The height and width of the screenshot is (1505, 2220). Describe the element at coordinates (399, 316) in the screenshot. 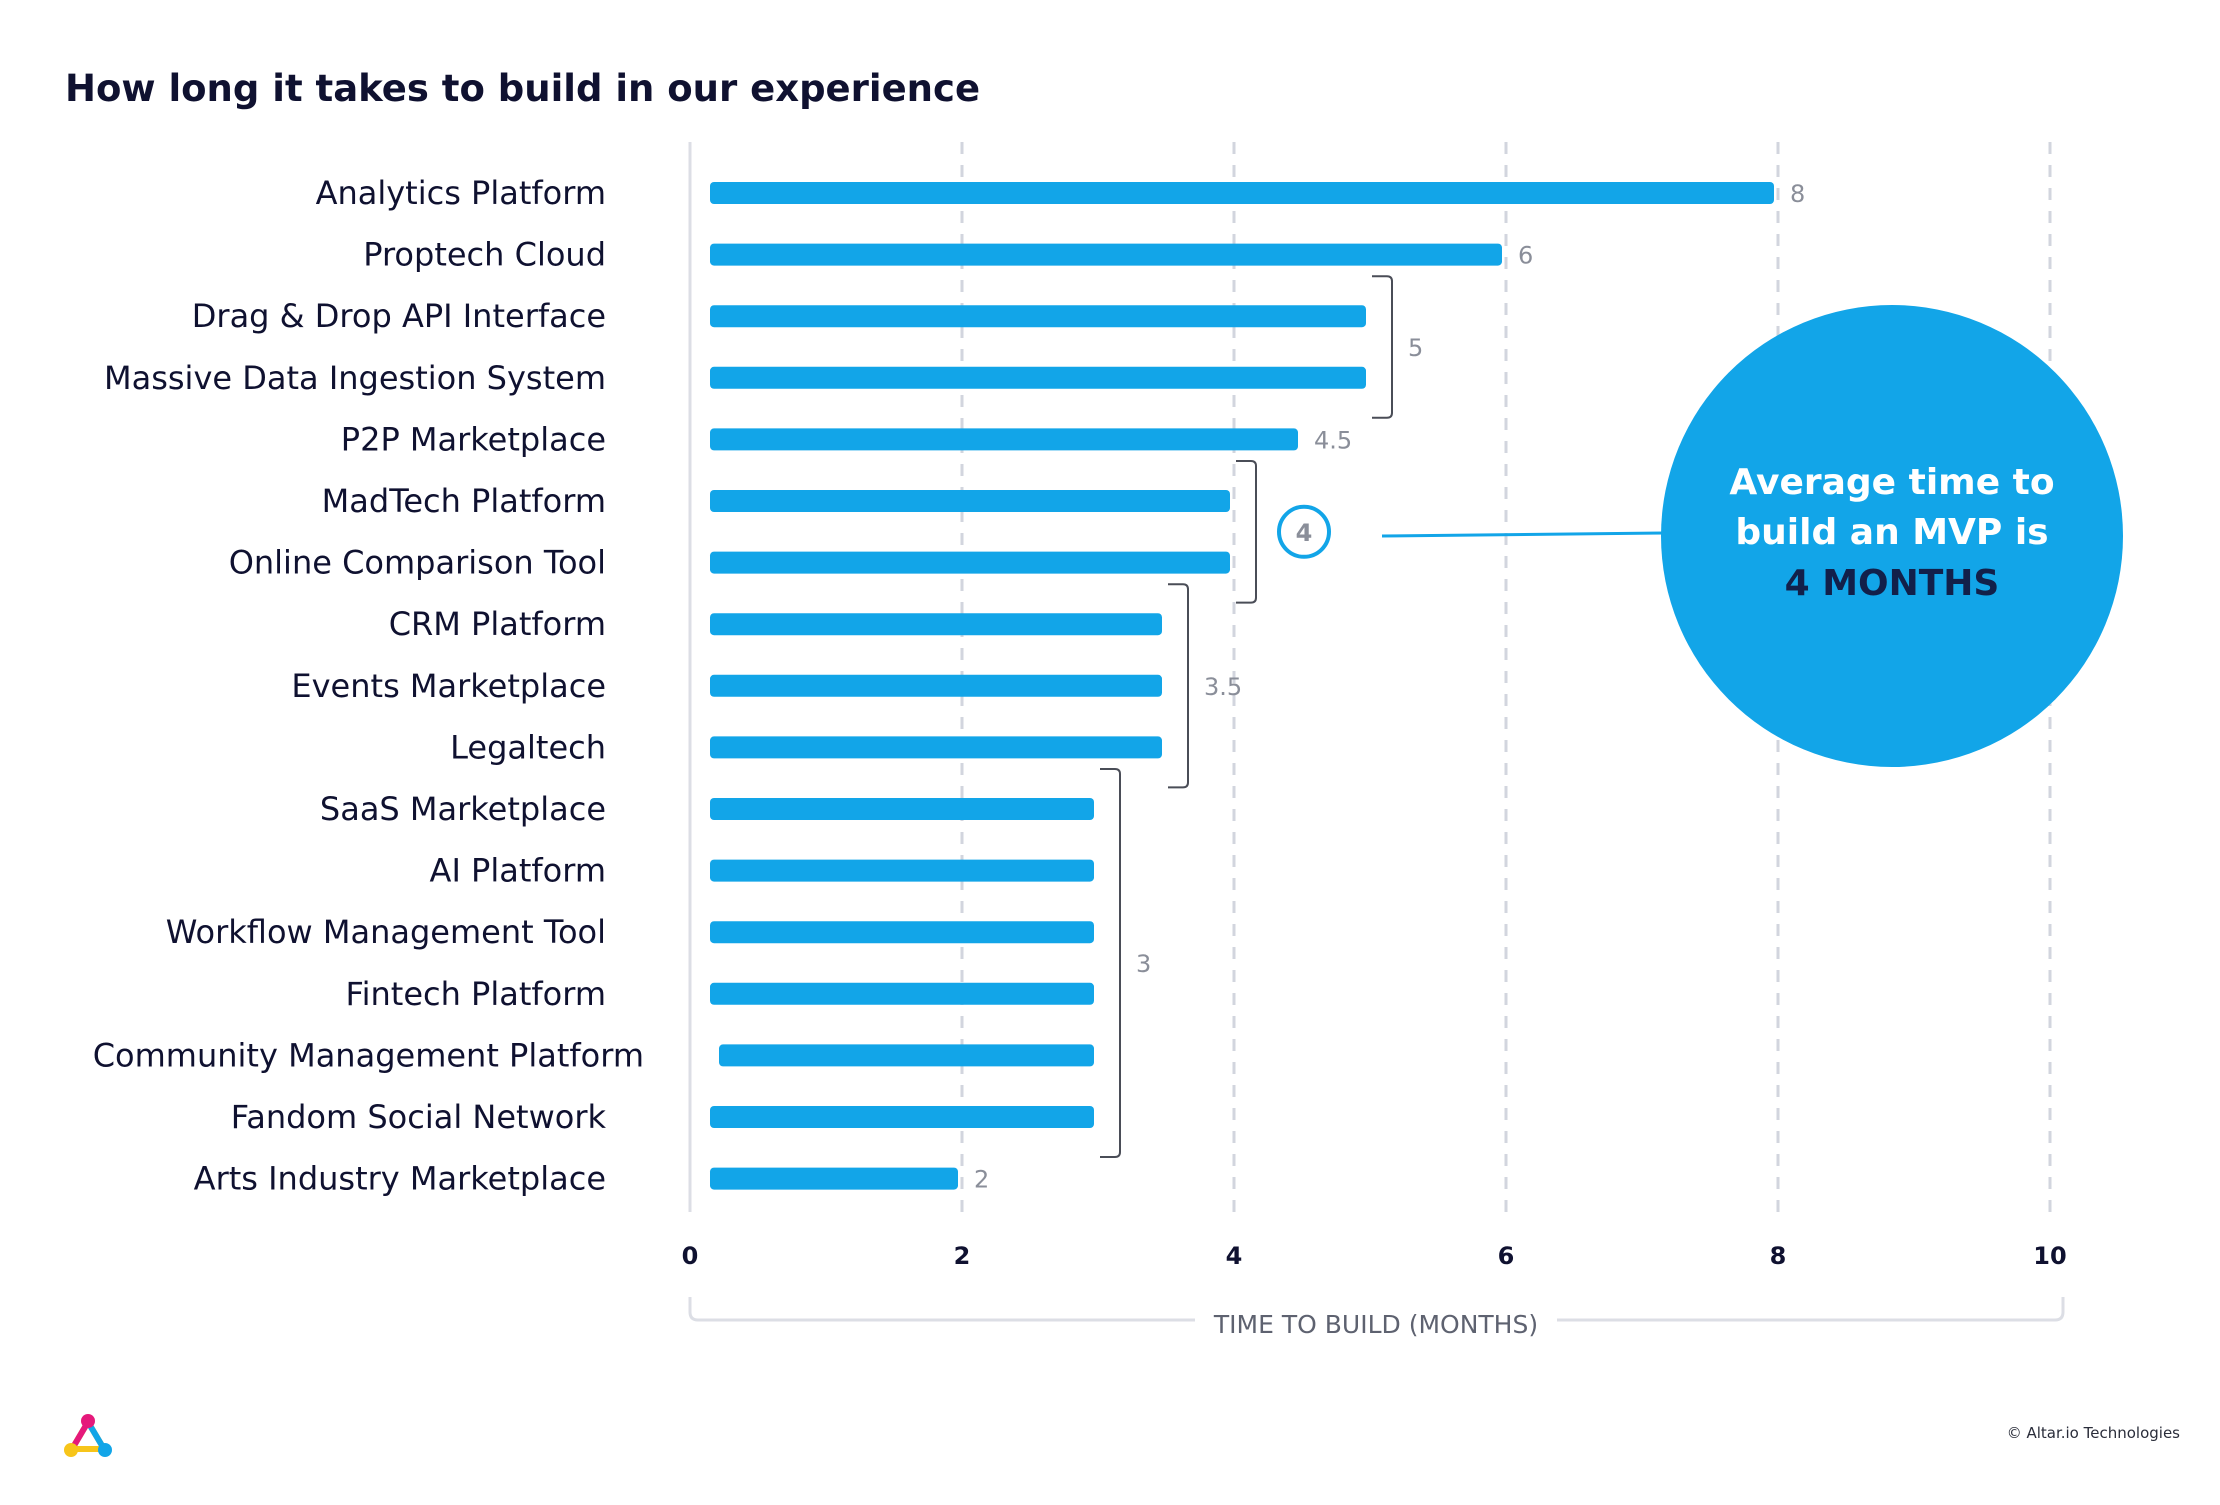

I see `category-label: Drag & Drop API Interface` at that location.